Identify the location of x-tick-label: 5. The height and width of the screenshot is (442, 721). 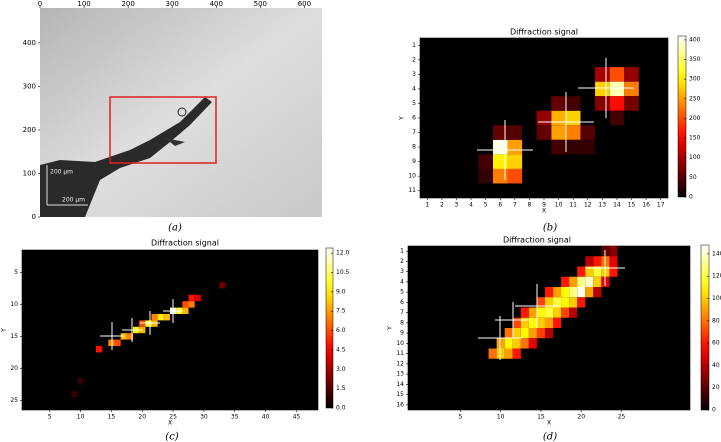
(460, 417).